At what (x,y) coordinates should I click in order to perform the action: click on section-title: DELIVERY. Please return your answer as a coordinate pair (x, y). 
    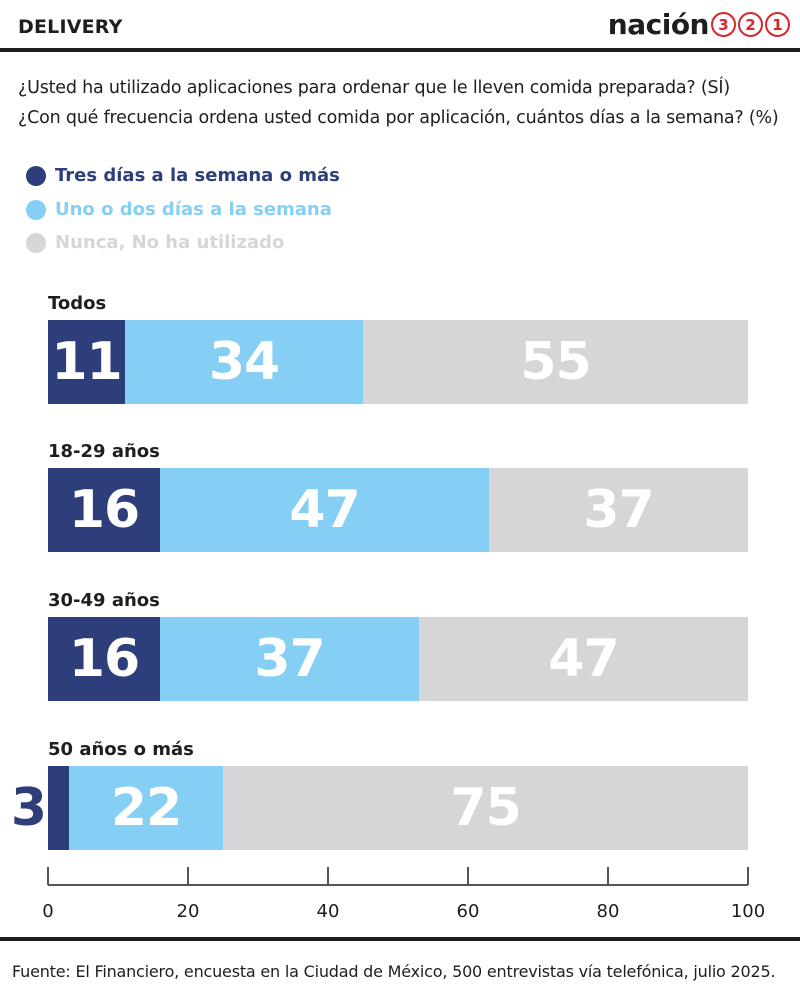
    Looking at the image, I should click on (70, 27).